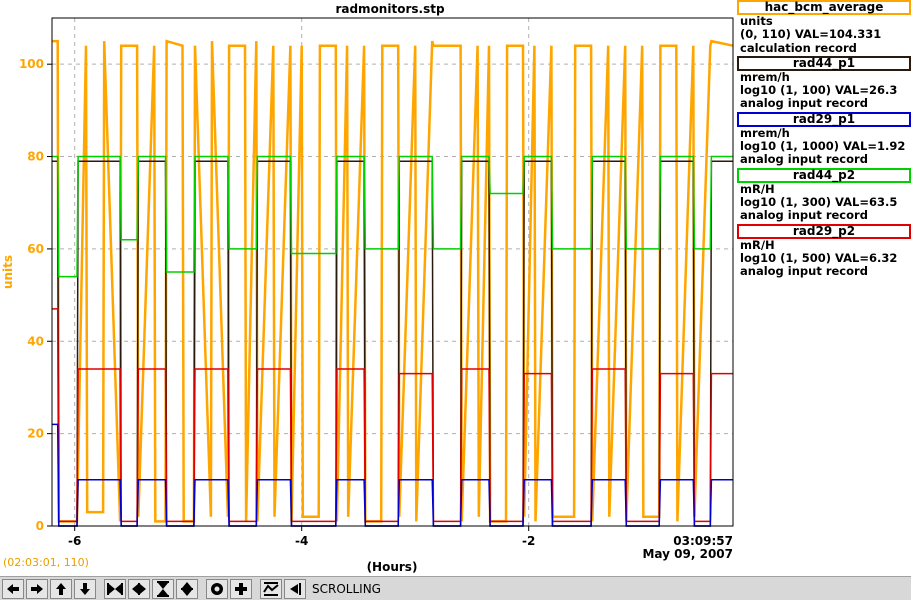 The height and width of the screenshot is (600, 911). I want to click on y-compress-icon, so click(163, 588).